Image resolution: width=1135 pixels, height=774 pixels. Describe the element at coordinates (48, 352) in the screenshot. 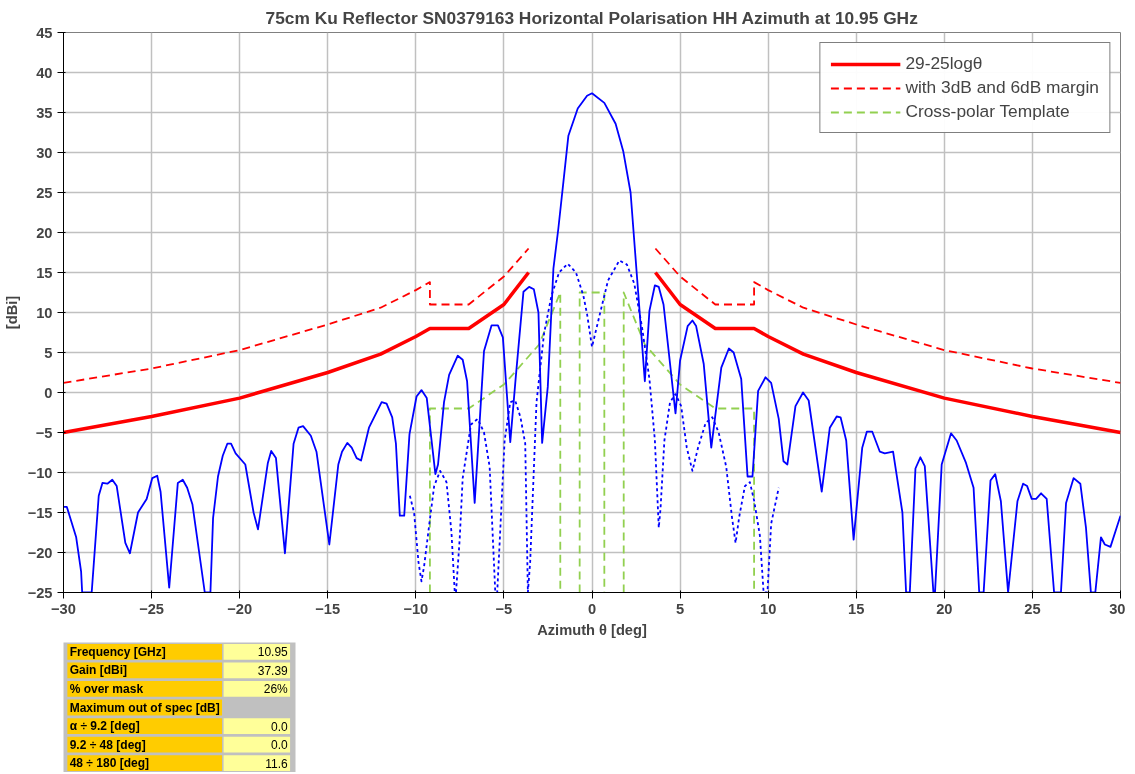

I see `y-tick-label: 5` at that location.